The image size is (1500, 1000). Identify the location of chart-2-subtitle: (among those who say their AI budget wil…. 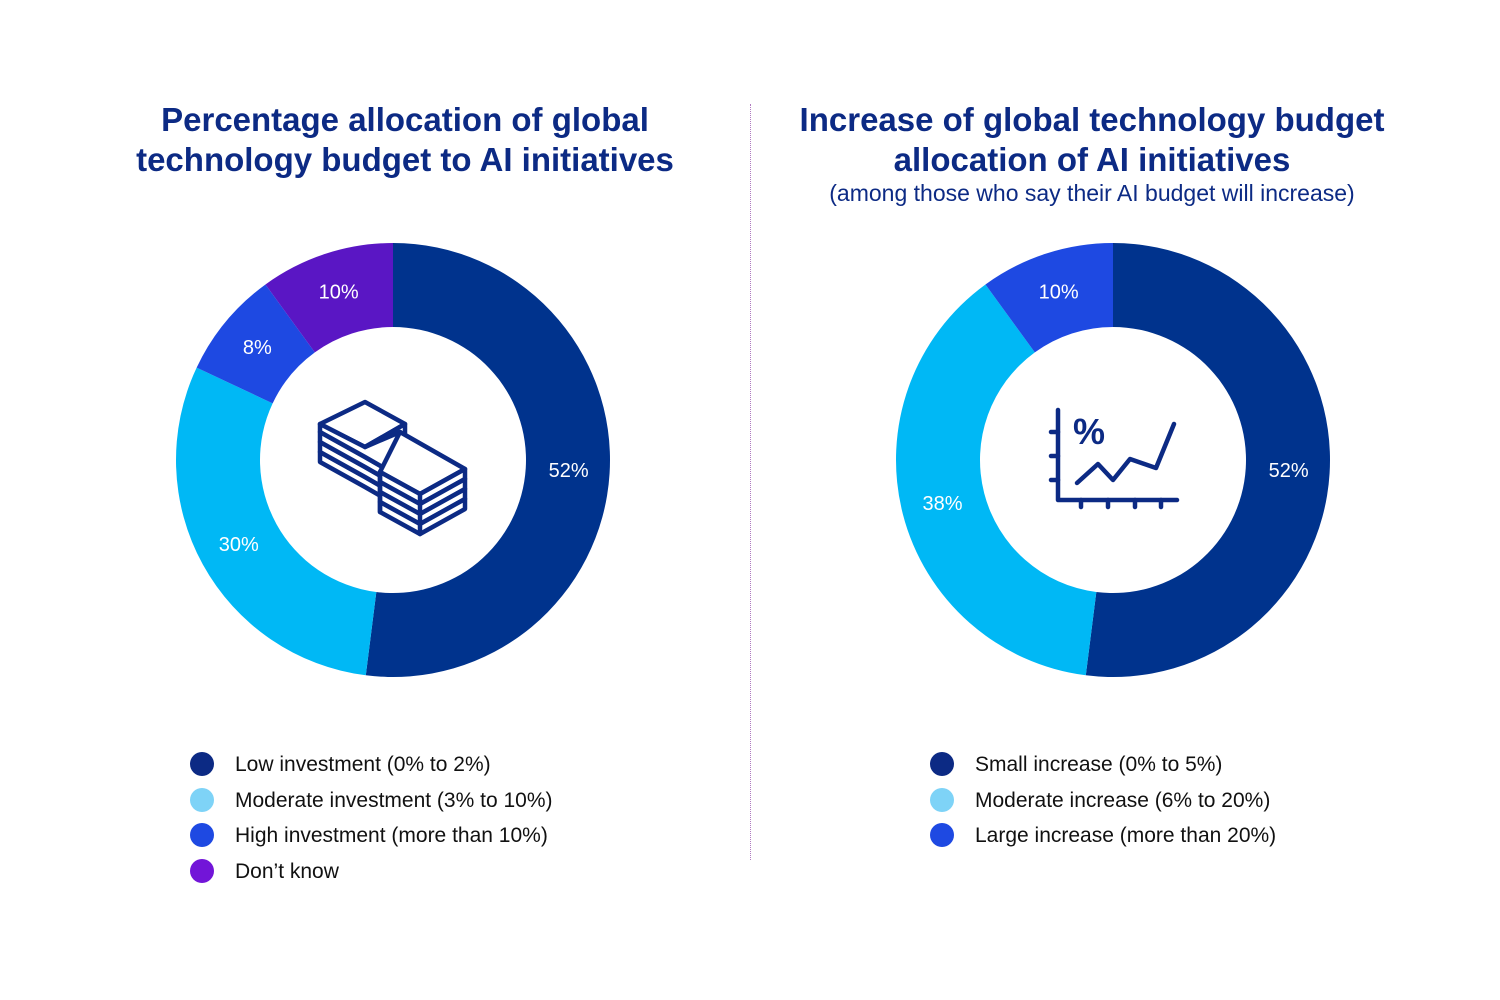
(1092, 193).